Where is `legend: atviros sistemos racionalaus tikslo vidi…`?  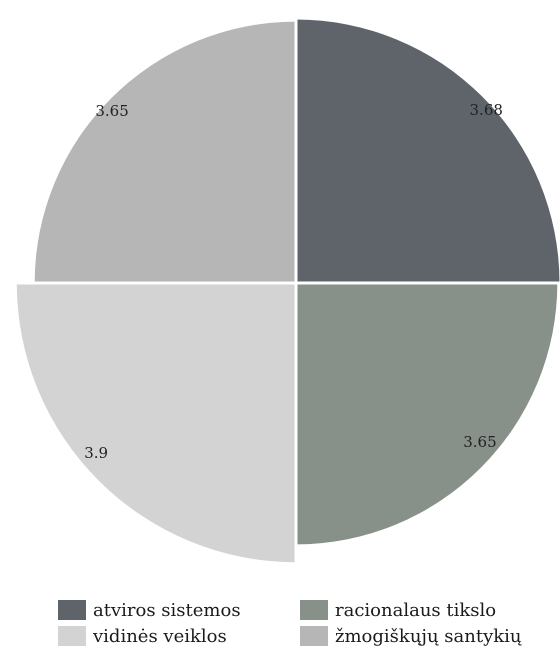
legend: atviros sistemos racionalaus tikslo vidi… is located at coordinates (280, 623).